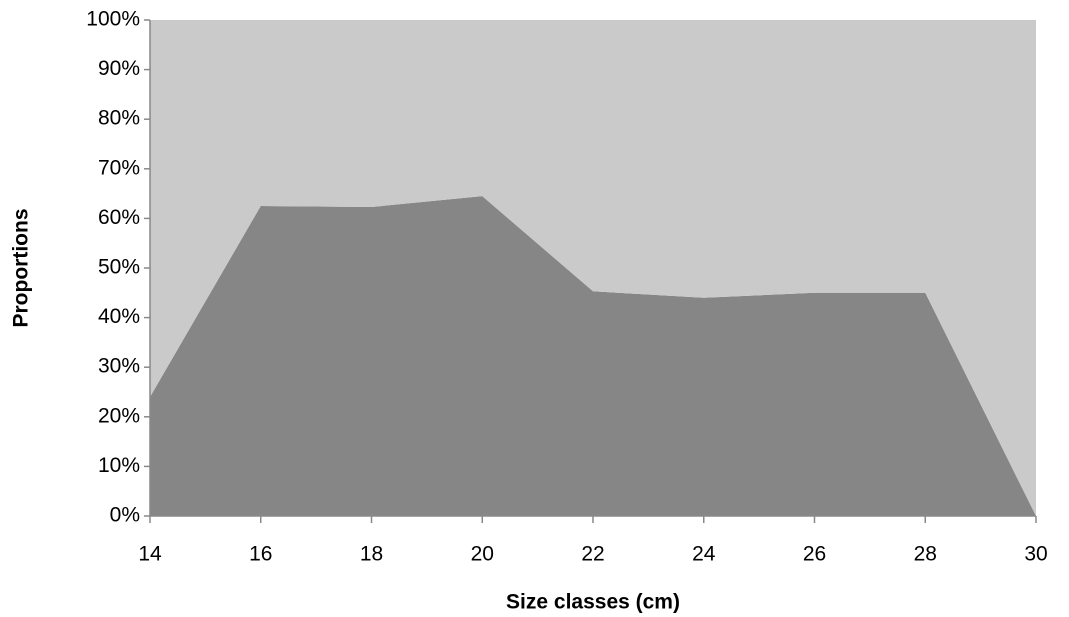 The width and height of the screenshot is (1069, 617). I want to click on x-tick-label: 28, so click(925, 554).